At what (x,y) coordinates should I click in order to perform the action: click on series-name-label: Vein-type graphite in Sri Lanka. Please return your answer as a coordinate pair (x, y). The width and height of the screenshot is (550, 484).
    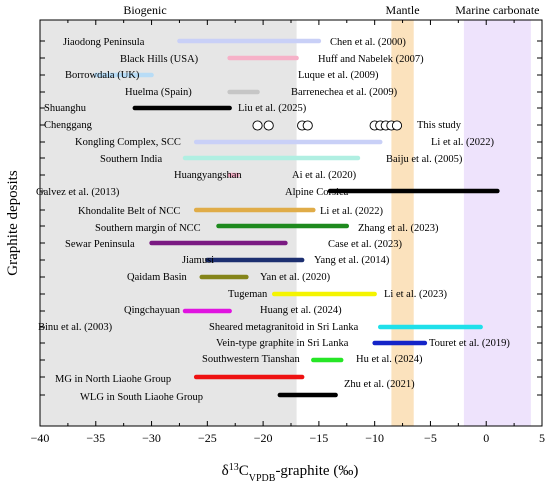
    Looking at the image, I should click on (282, 343).